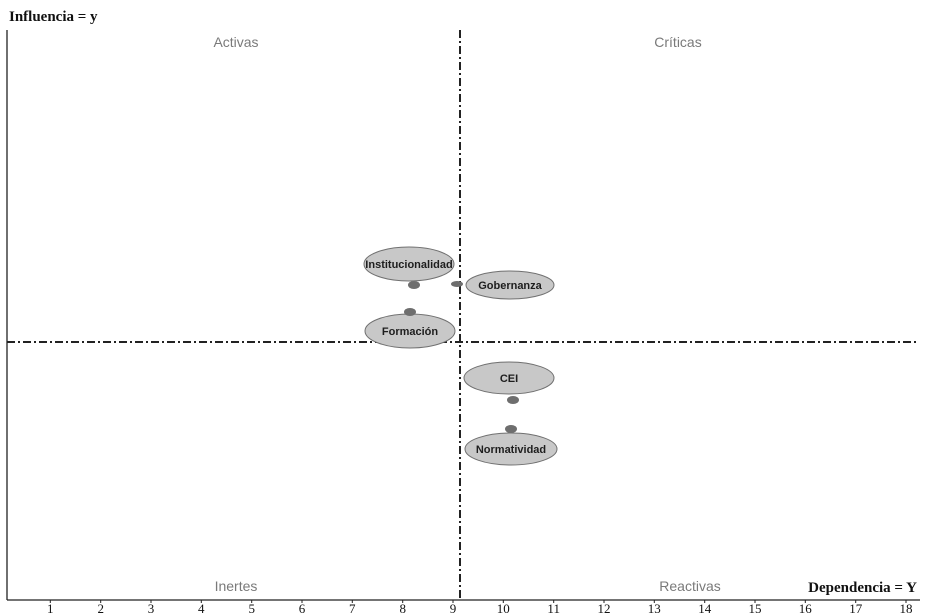 The image size is (926, 616). What do you see at coordinates (705, 608) in the screenshot?
I see `x-tick-label: 14` at bounding box center [705, 608].